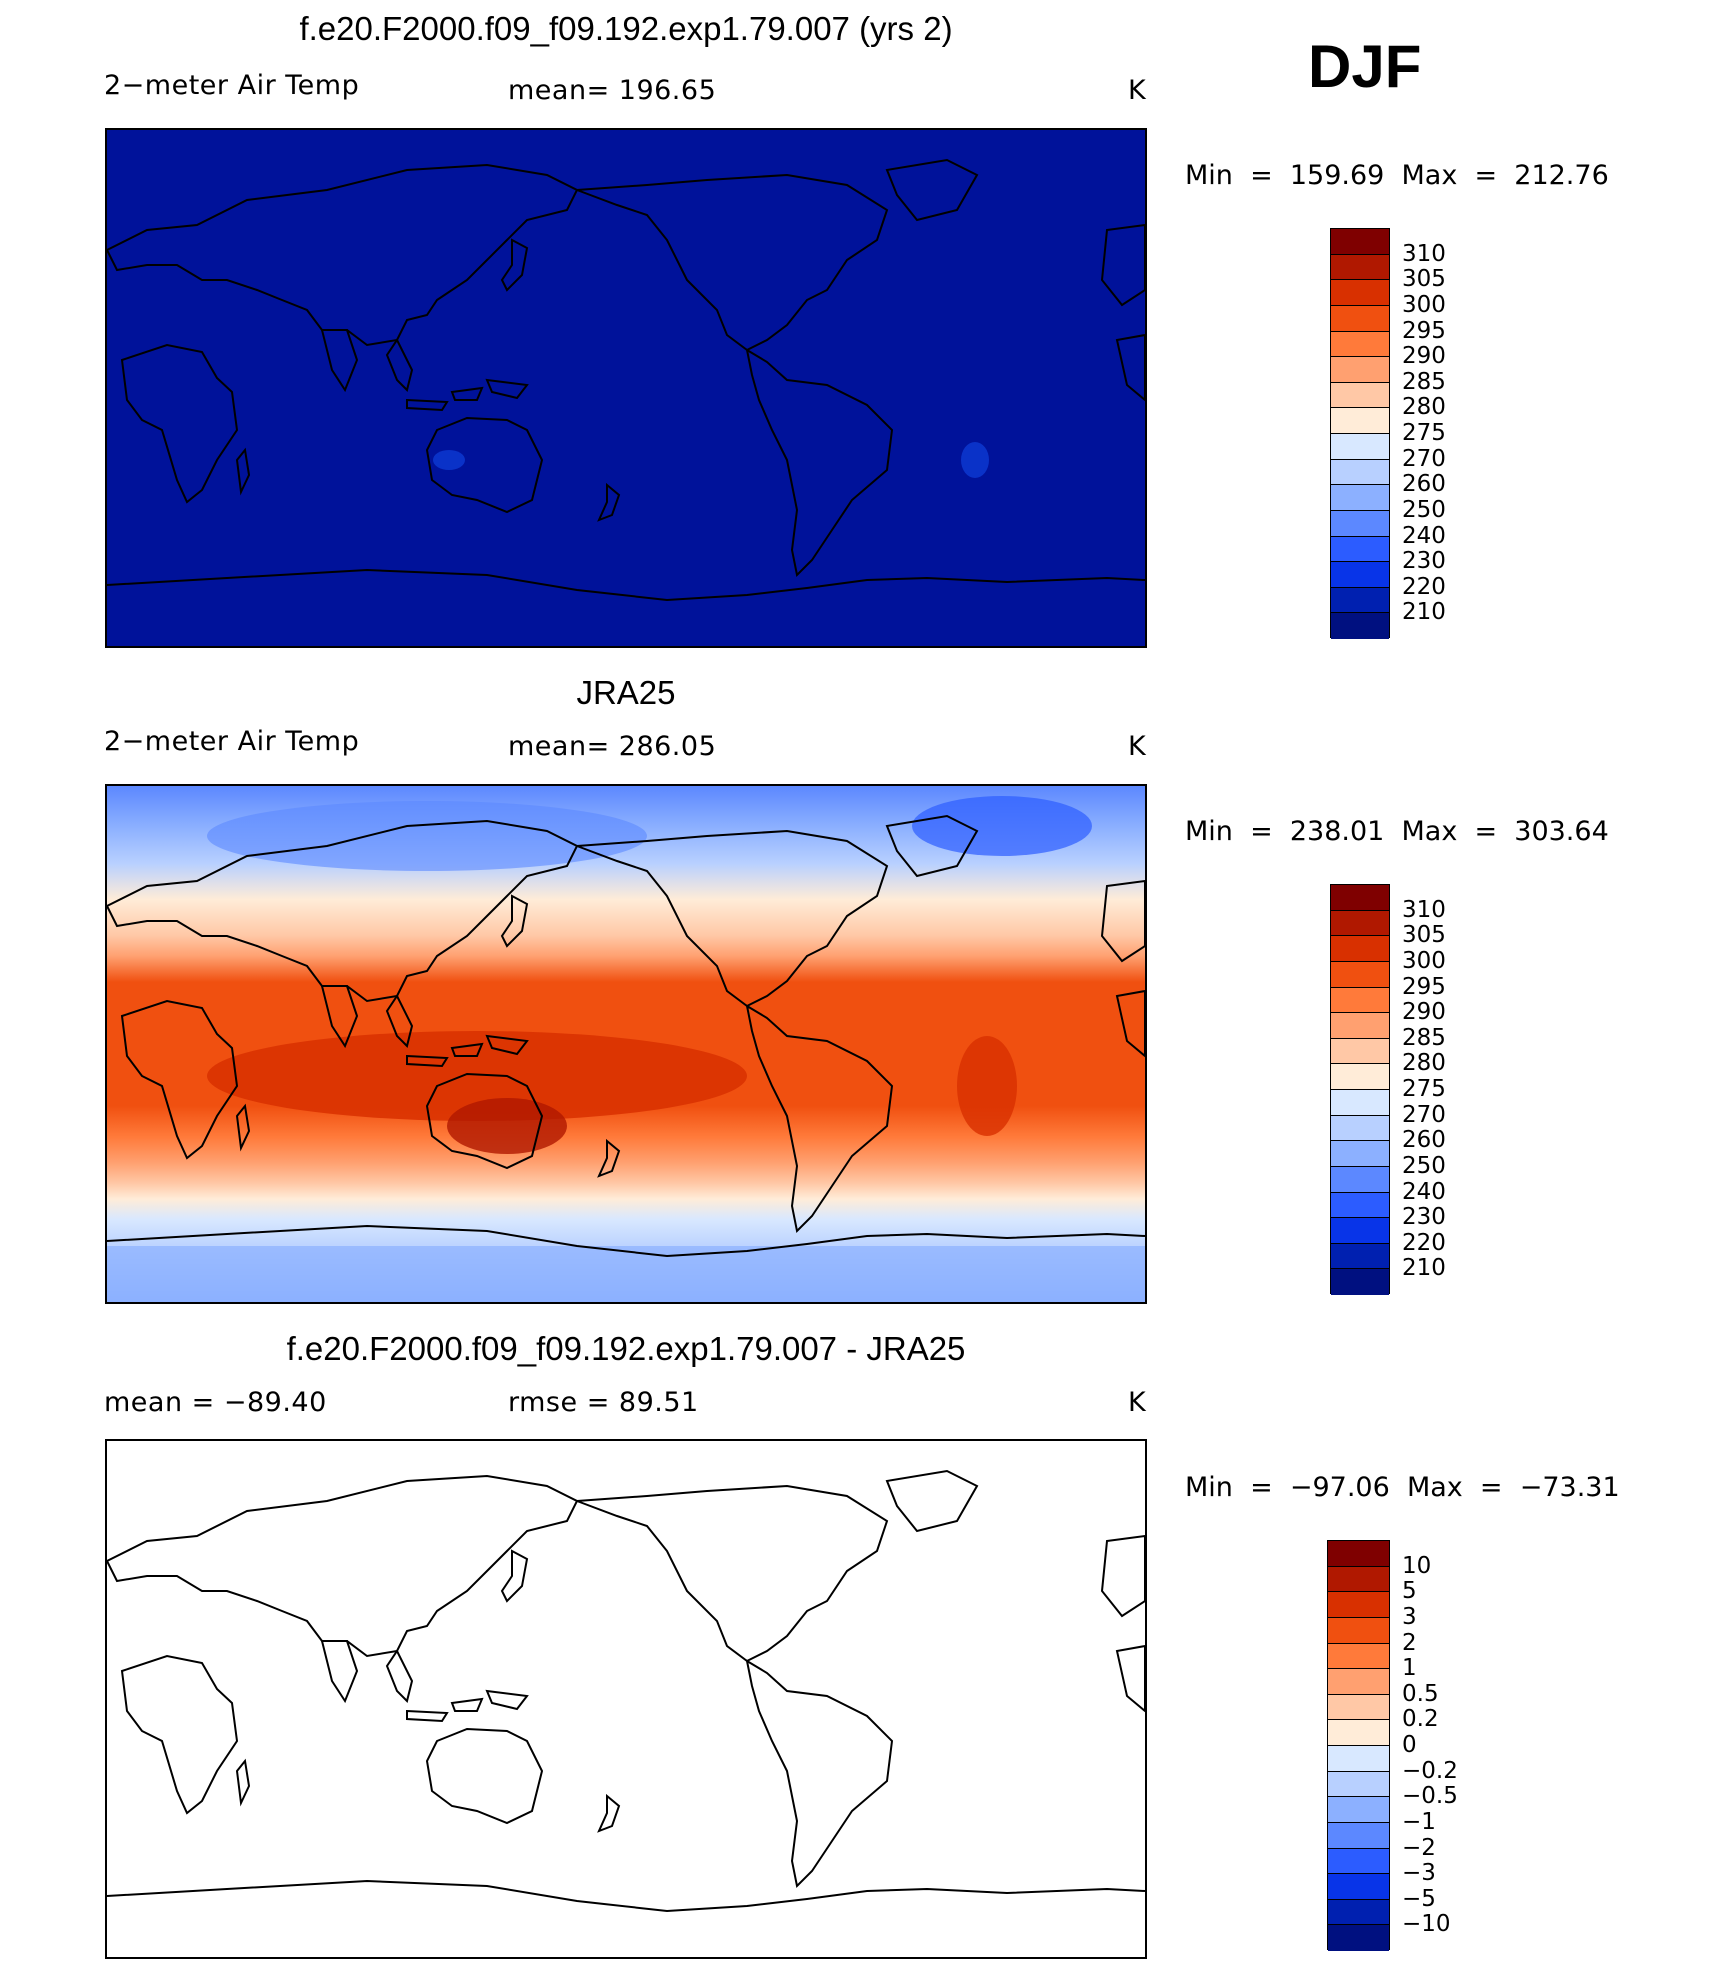 The width and height of the screenshot is (1710, 1963). What do you see at coordinates (1419, 1847) in the screenshot?
I see `difference-colorbar-label: −2` at bounding box center [1419, 1847].